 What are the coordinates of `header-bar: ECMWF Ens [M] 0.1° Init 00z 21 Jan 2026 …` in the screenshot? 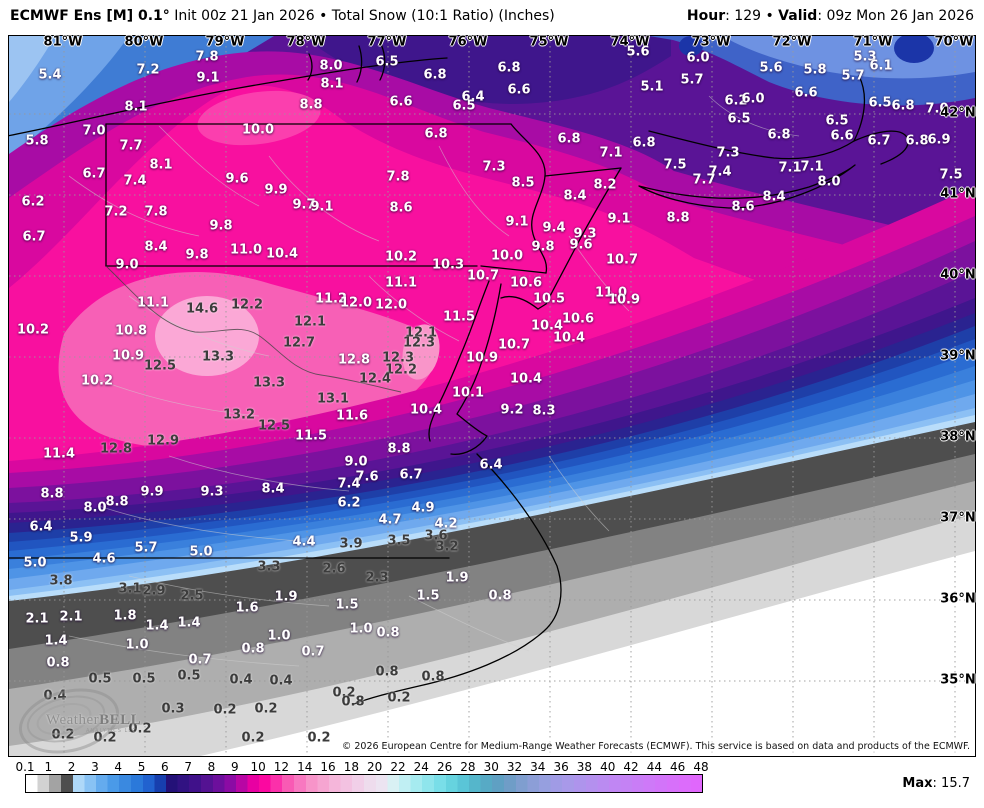 It's located at (492, 17).